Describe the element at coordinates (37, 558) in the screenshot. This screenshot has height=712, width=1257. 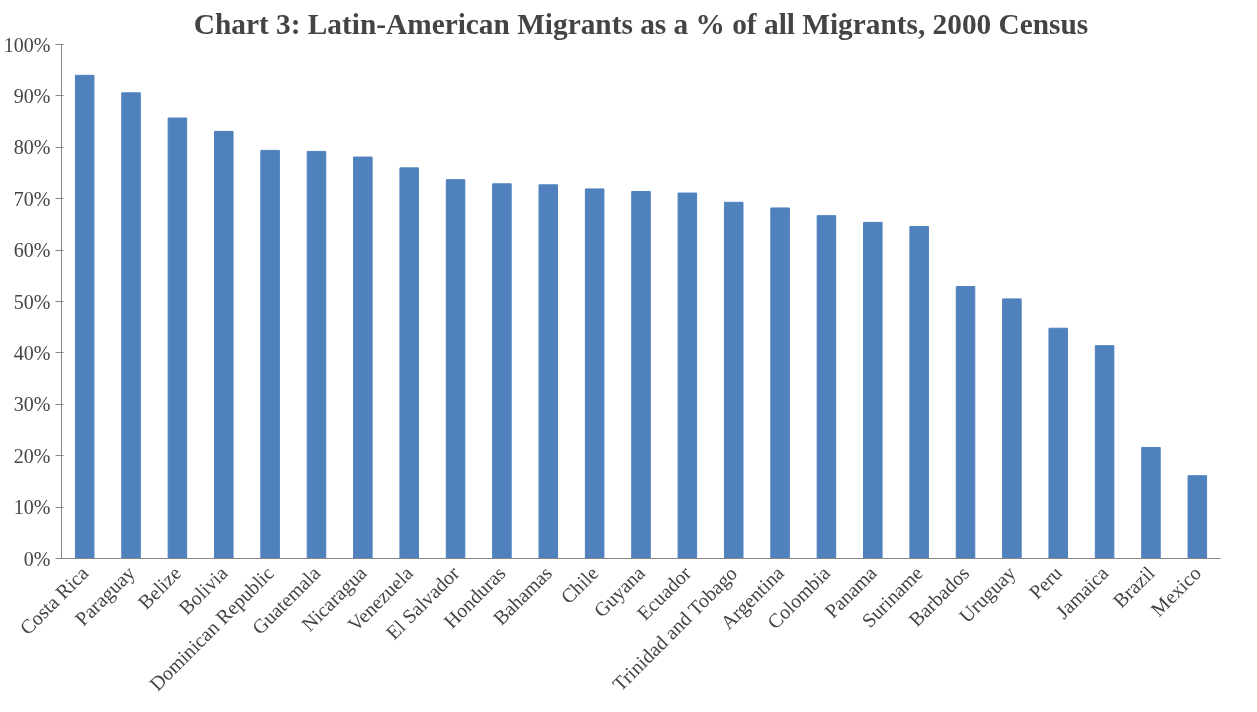
I see `y-tick-label: 0%` at that location.